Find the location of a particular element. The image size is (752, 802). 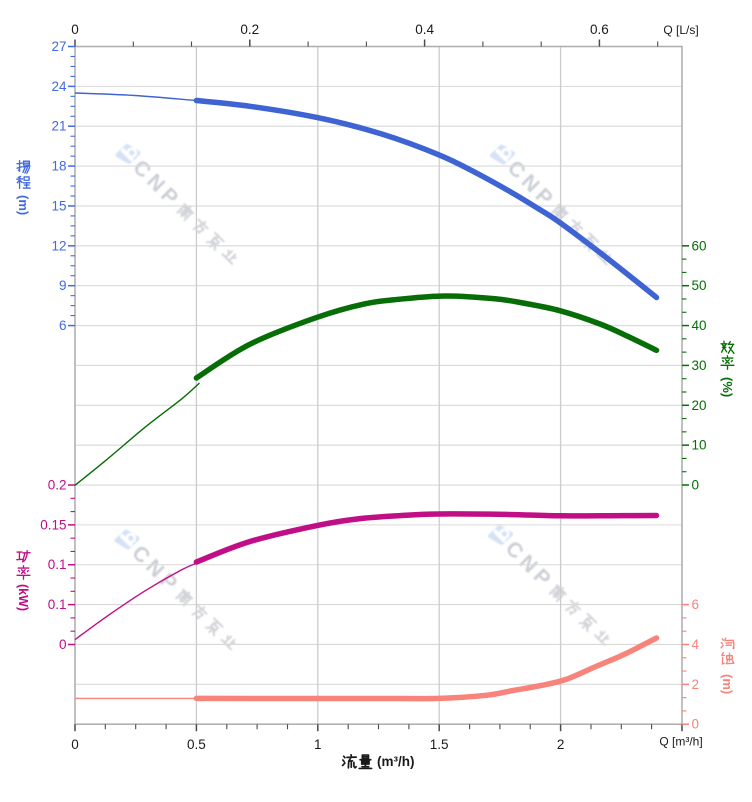

svg-text: 0.4 is located at coordinates (424, 29).